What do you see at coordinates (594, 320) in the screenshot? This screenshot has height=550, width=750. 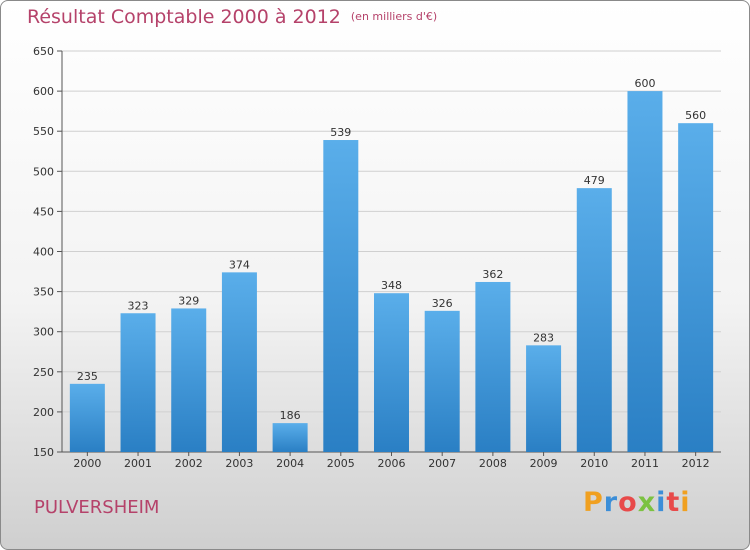 I see `bar-2010` at bounding box center [594, 320].